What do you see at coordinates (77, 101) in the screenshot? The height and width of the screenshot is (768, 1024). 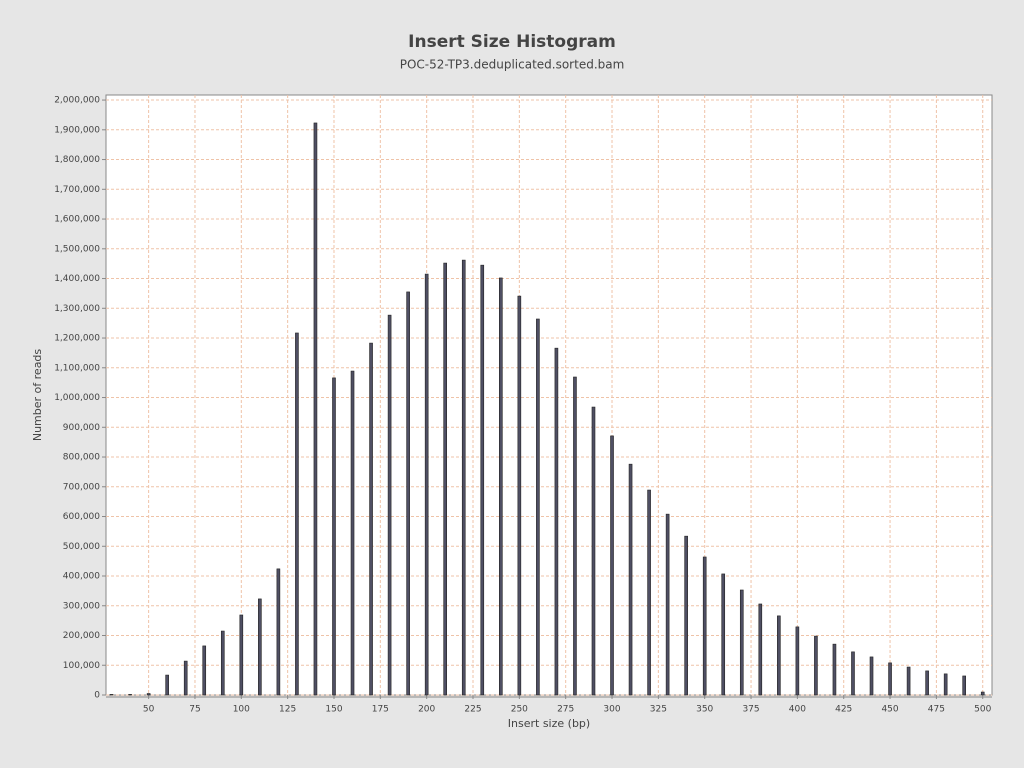 I see `y-tick-label: 2,000,000` at bounding box center [77, 101].